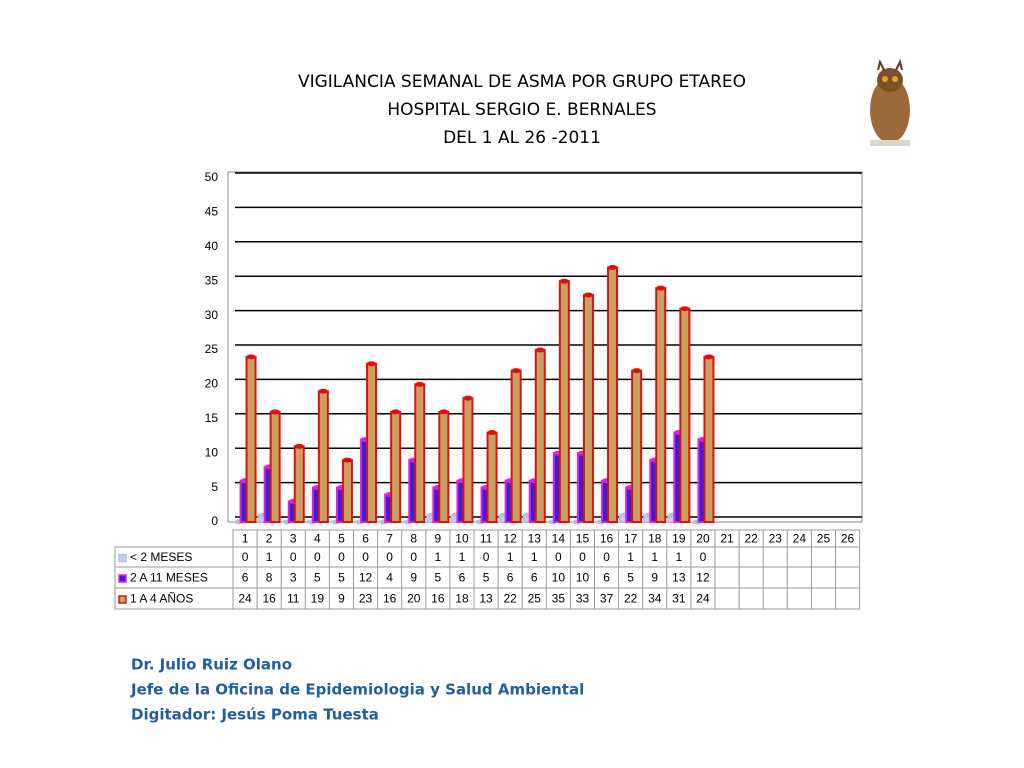  I want to click on x-tick-label: 6, so click(365, 539).